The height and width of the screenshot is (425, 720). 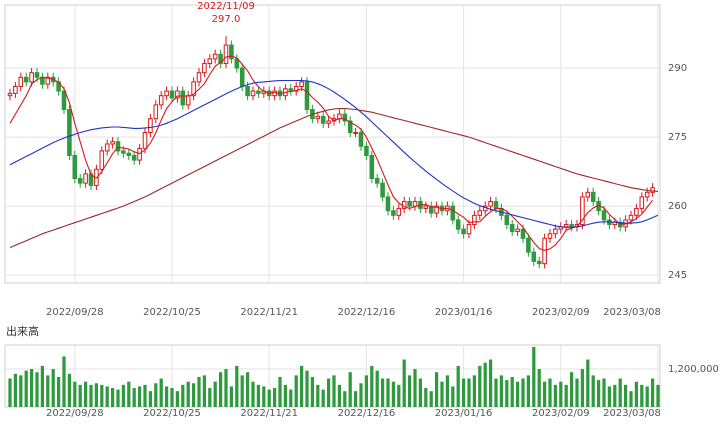 What do you see at coordinates (226, 19) in the screenshot?
I see `annotation-value: 297.0` at bounding box center [226, 19].